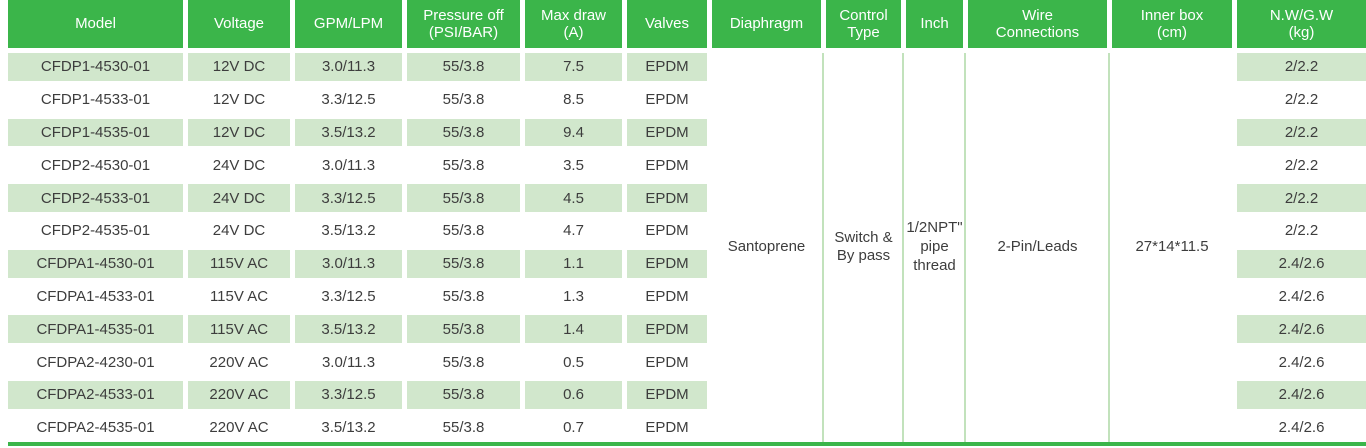  What do you see at coordinates (95, 394) in the screenshot?
I see `cell-model: CFDPA2-4533-01` at bounding box center [95, 394].